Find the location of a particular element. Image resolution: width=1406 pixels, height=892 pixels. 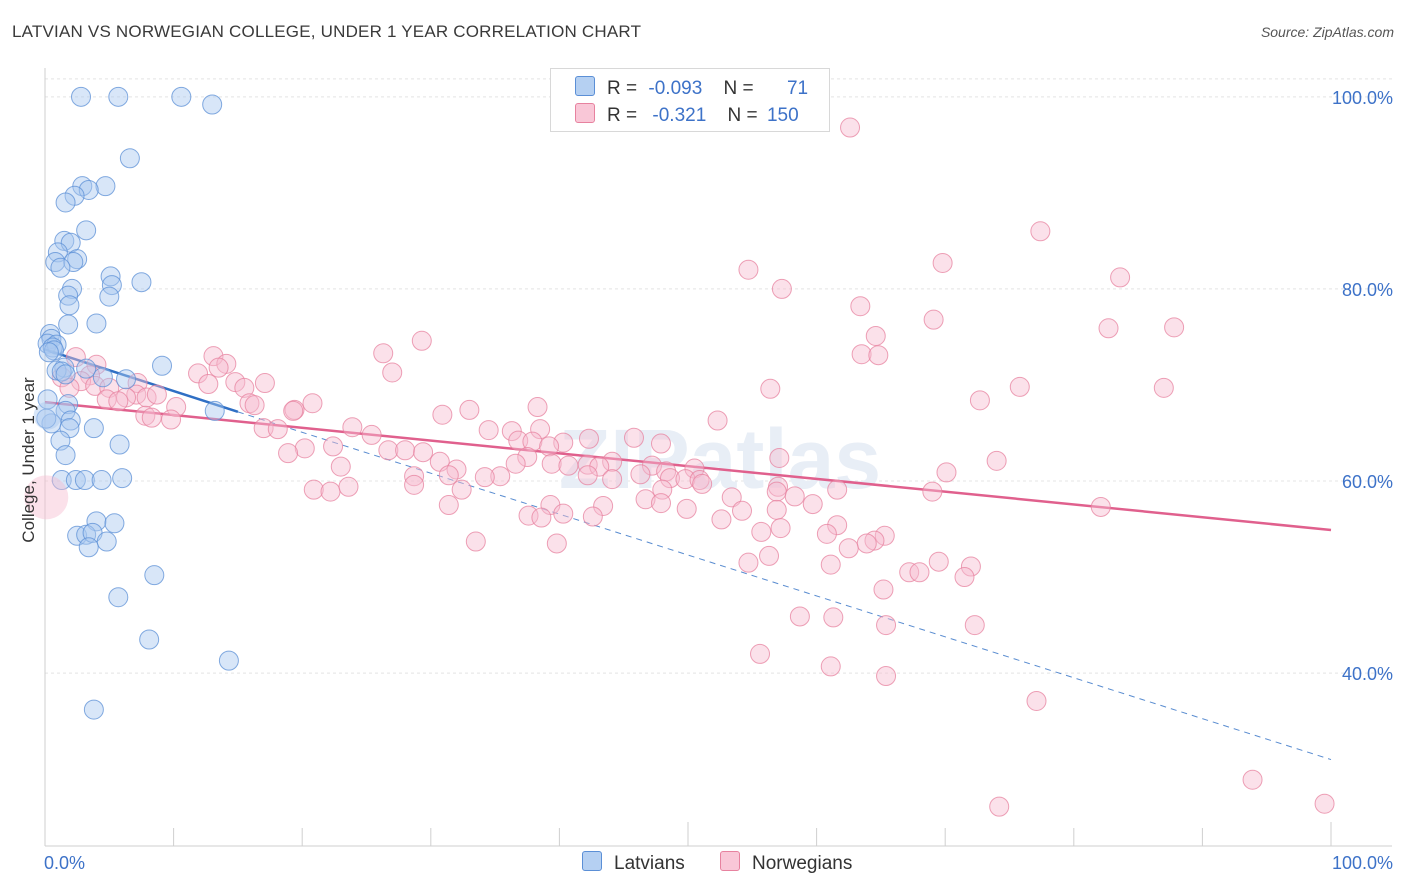

norwegian-trend-line is located at coordinates (688, 466).